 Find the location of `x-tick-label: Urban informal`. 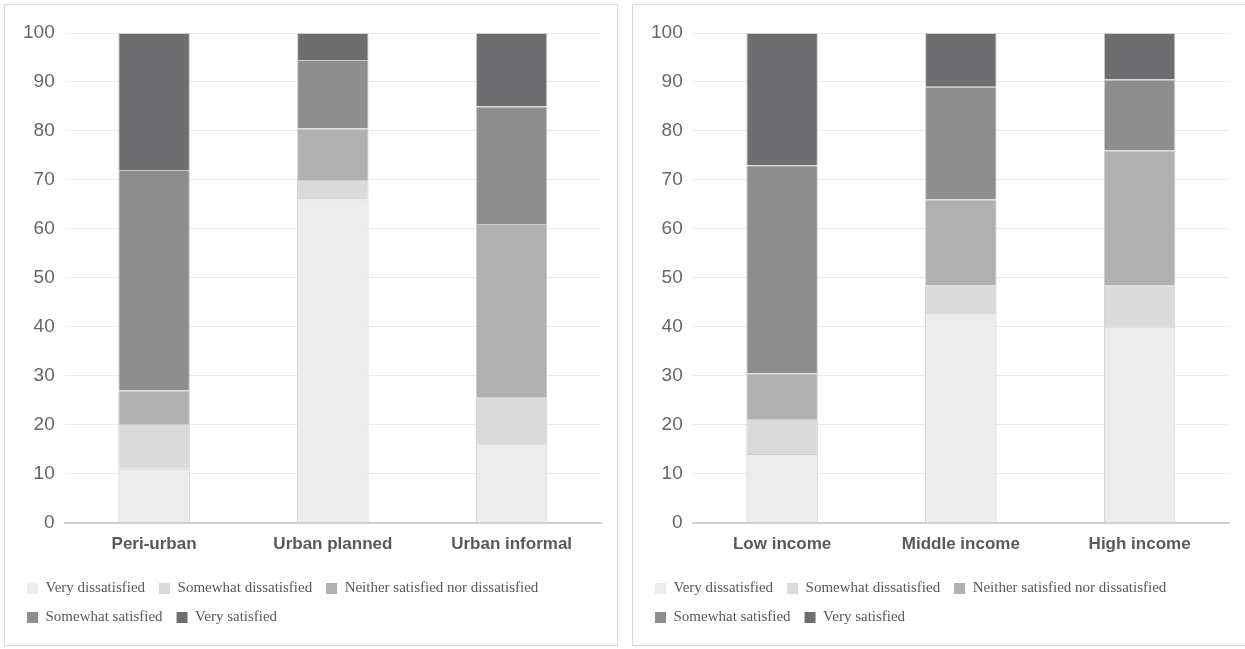

x-tick-label: Urban informal is located at coordinates (512, 544).